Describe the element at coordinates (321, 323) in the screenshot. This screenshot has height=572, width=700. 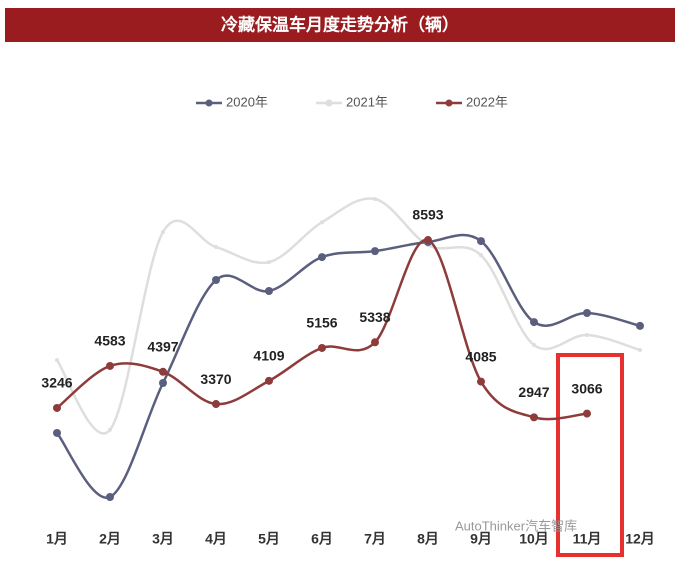
I see `data-label: 5156` at that location.